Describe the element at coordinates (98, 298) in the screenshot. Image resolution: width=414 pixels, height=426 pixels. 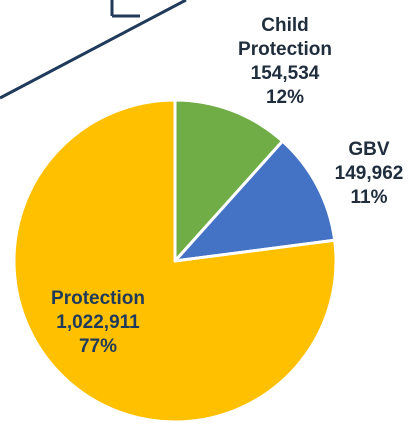
I see `slice-name: Protection` at that location.